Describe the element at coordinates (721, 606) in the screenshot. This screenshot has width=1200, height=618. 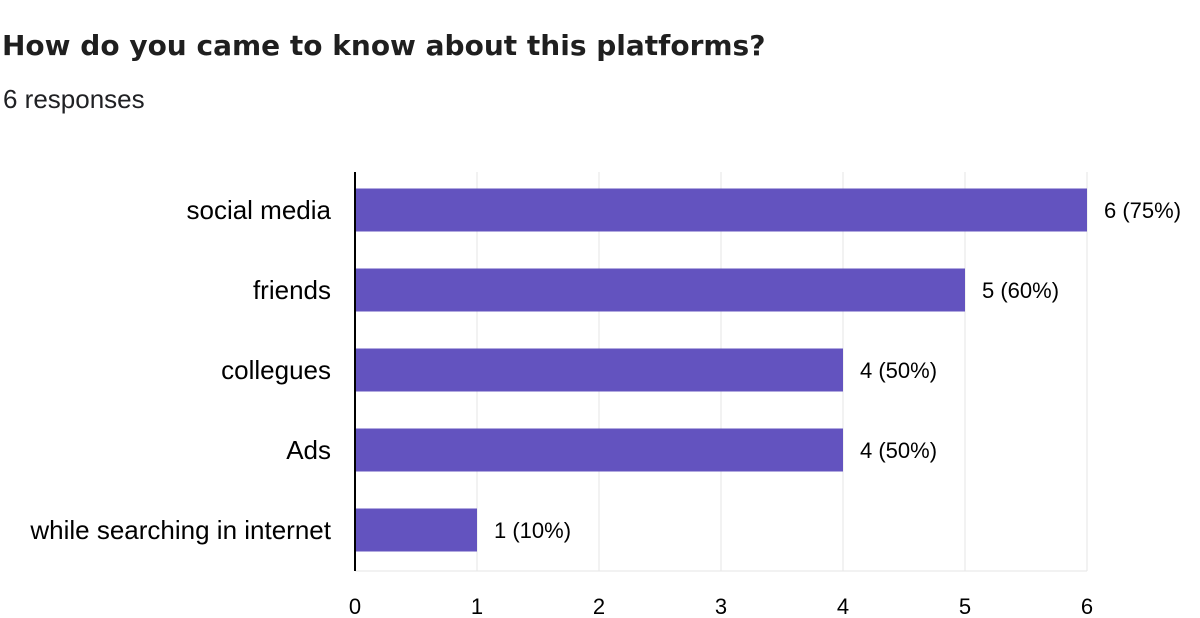
I see `x-tick-label: 3` at that location.